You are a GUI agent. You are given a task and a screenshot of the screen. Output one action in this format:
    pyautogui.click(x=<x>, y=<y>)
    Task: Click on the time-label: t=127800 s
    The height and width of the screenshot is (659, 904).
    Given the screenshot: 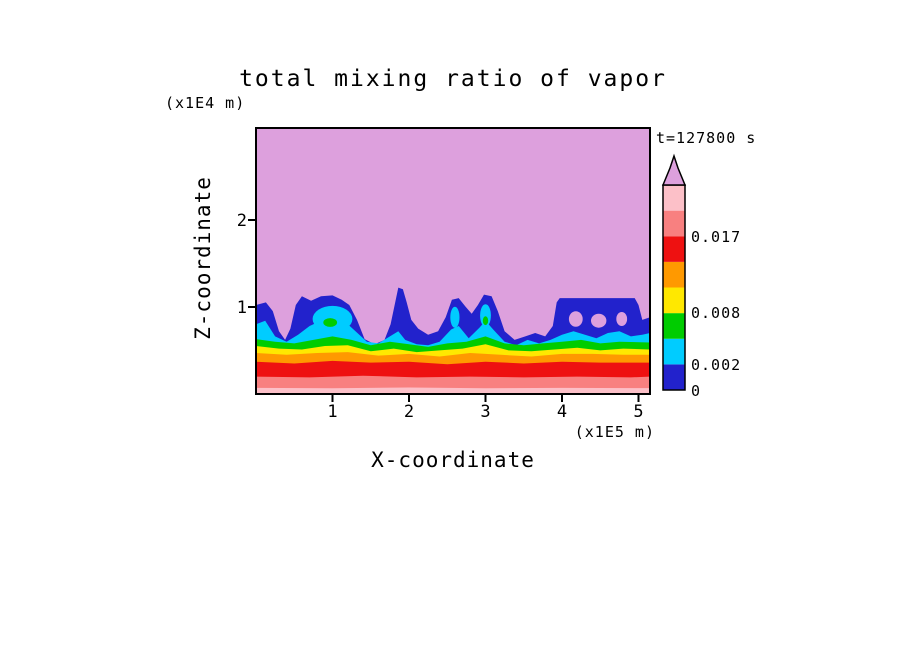 What is the action you would take?
    pyautogui.click(x=706, y=138)
    